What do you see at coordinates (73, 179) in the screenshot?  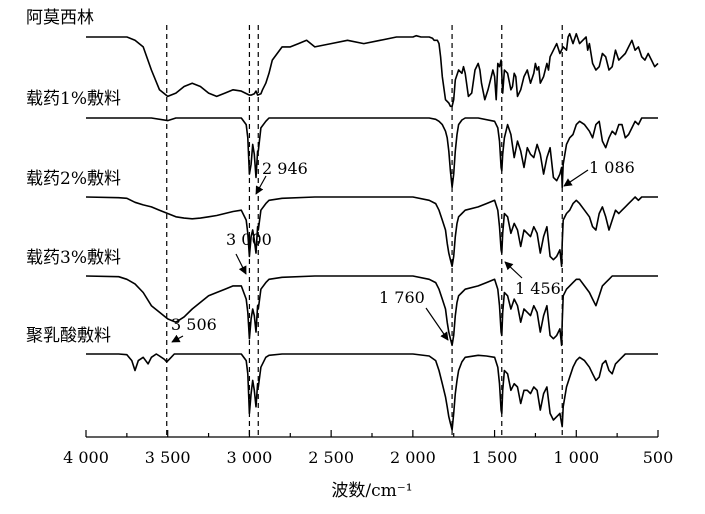 I see `series-label: 载药2%敷料` at bounding box center [73, 179].